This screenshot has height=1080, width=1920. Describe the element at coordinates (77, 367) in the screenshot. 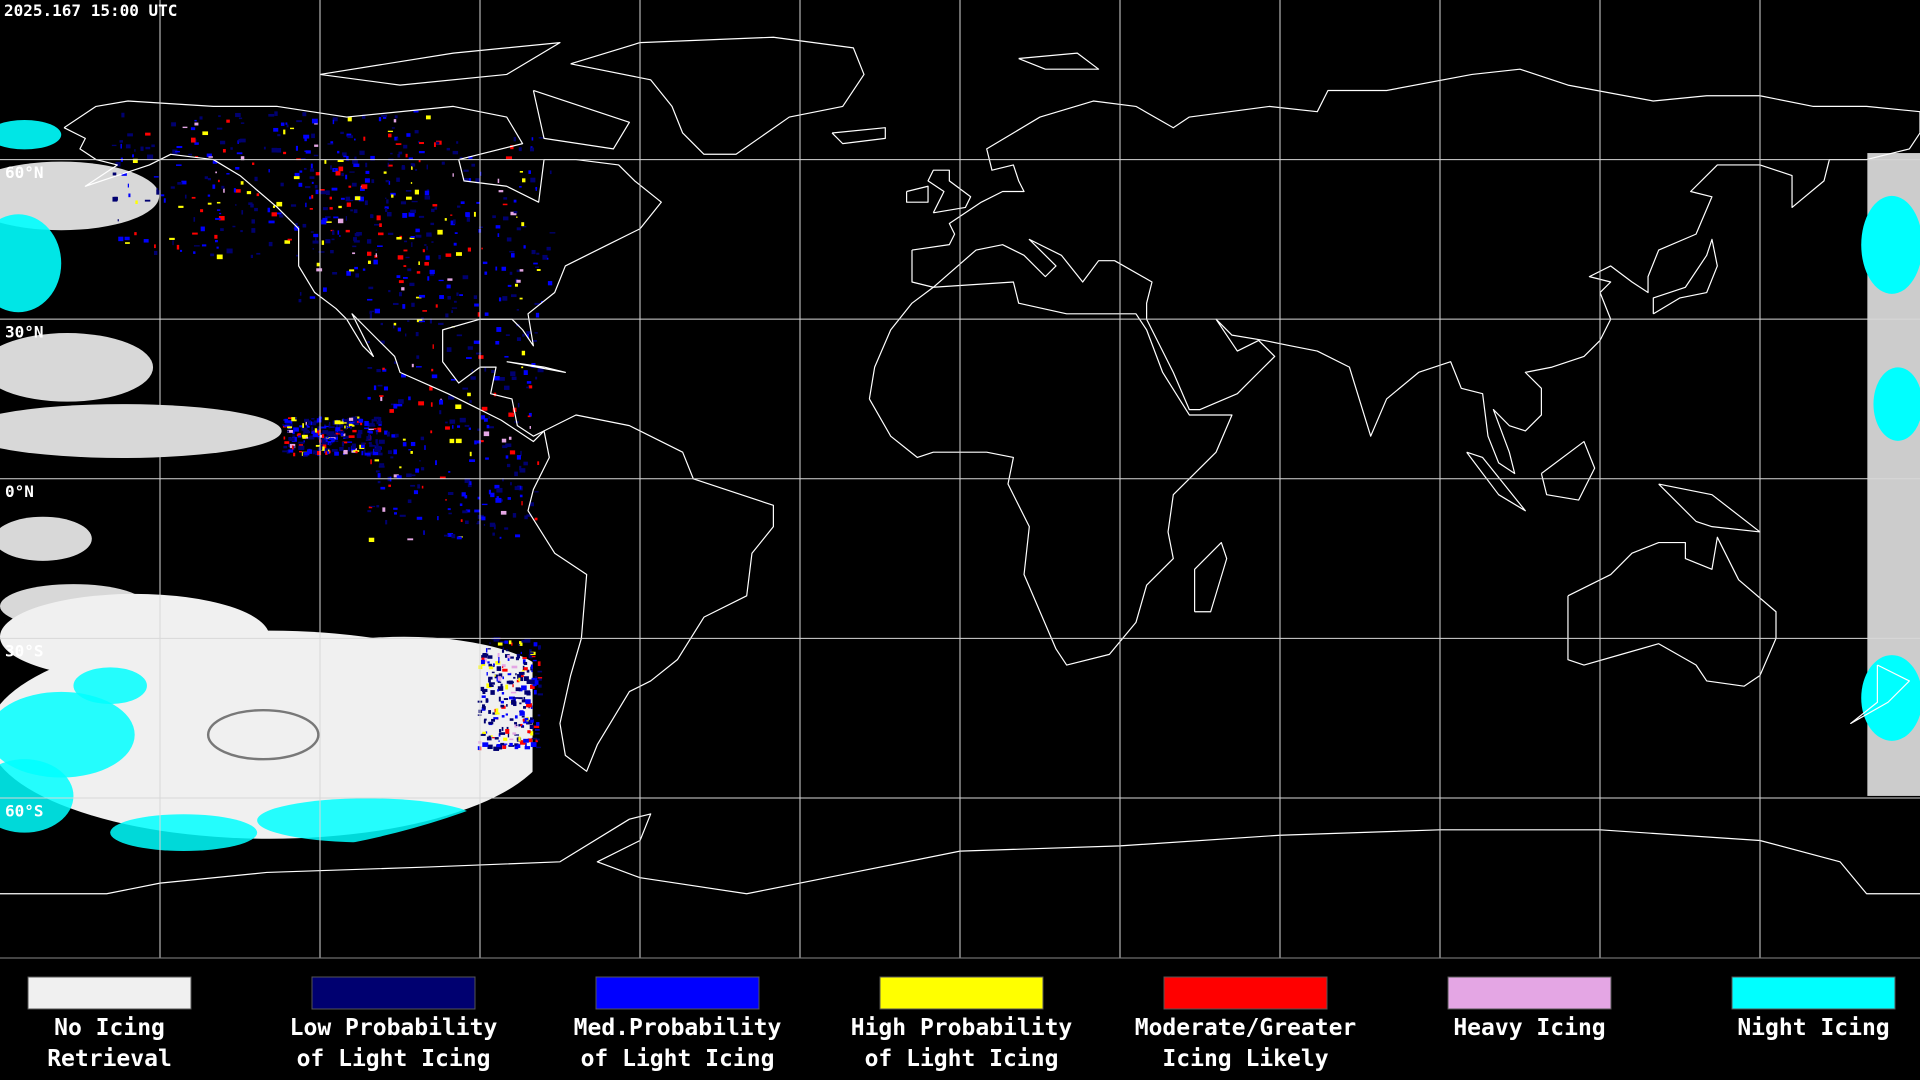

I see `cloud` at that location.